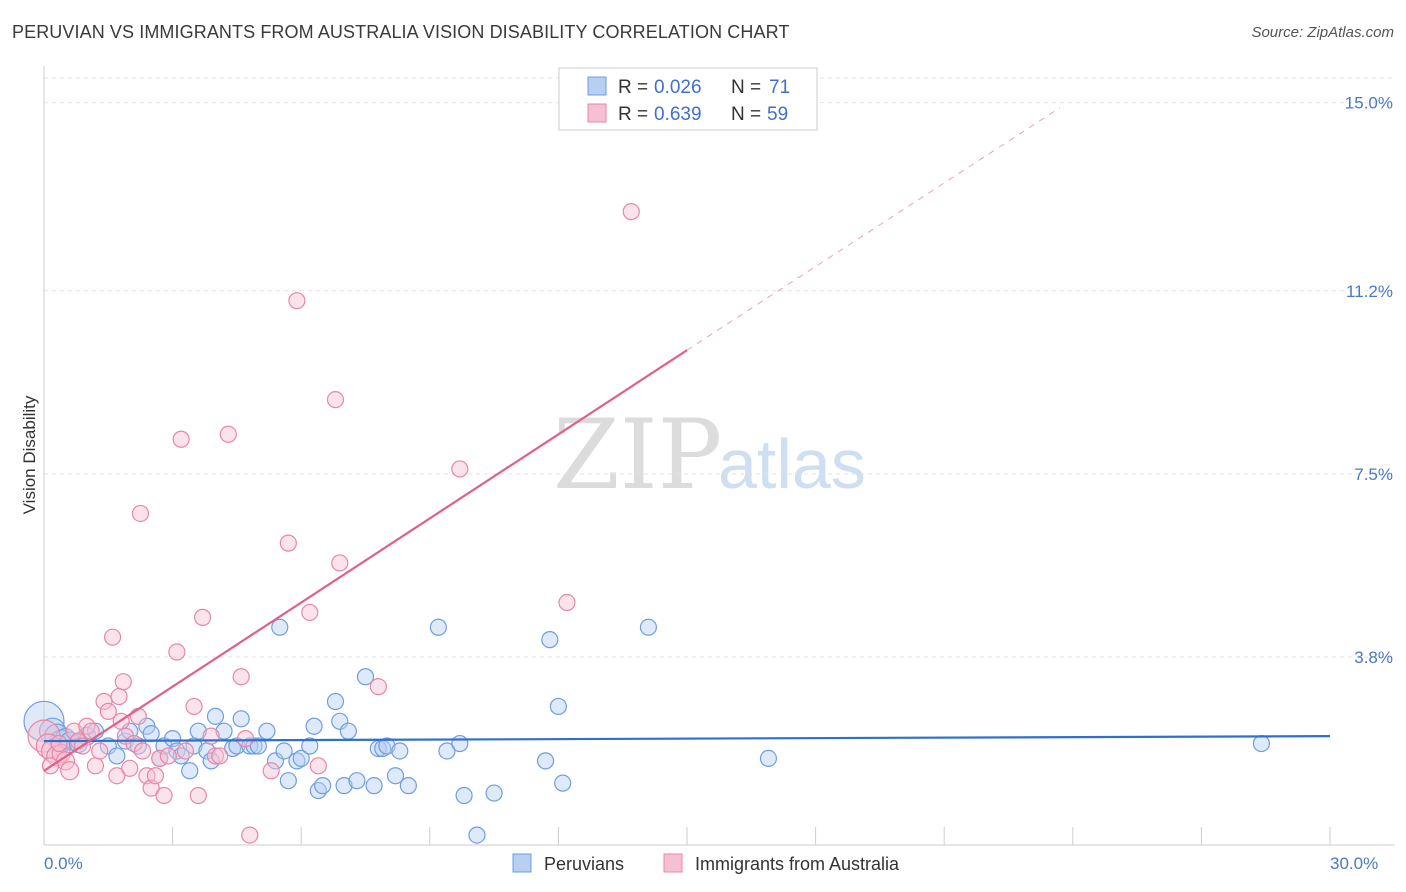 Image resolution: width=1406 pixels, height=892 pixels. Describe the element at coordinates (1369, 380) in the screenshot. I see `y-tick-labels: 3.8% 7.5% 11.2% 15.0%` at that location.